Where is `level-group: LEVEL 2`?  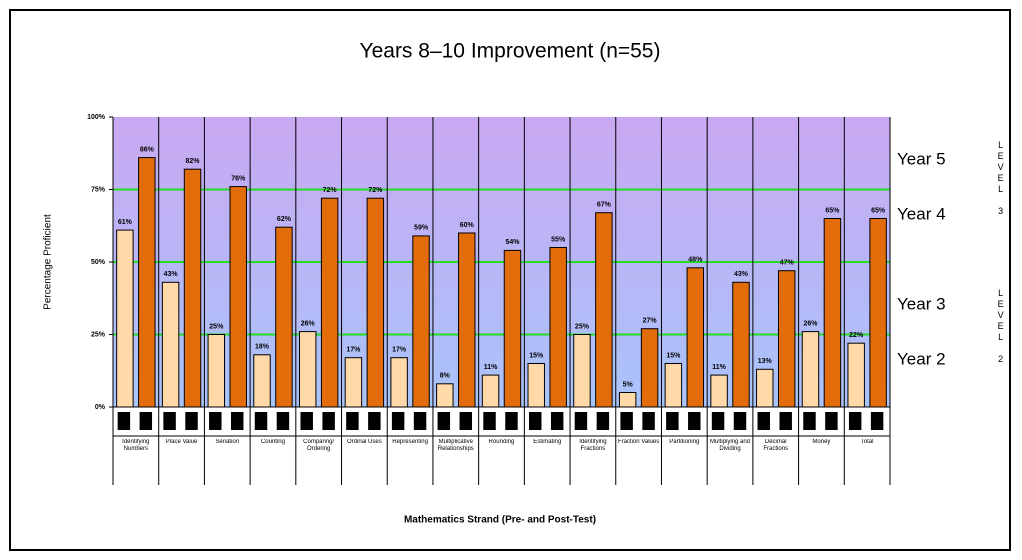 level-group: LEVEL 2 is located at coordinates (1001, 326).